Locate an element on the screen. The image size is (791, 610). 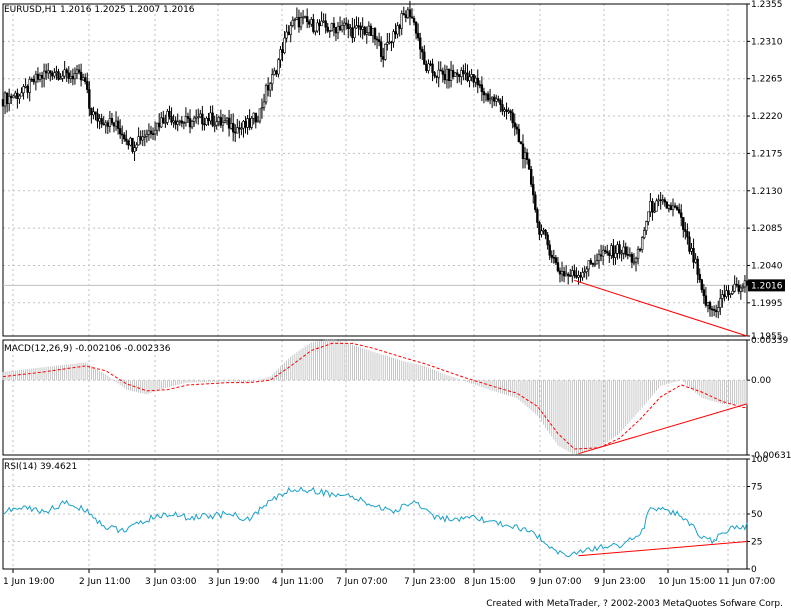
x-tick-label: 8 Jun 15:00 is located at coordinates (490, 582).